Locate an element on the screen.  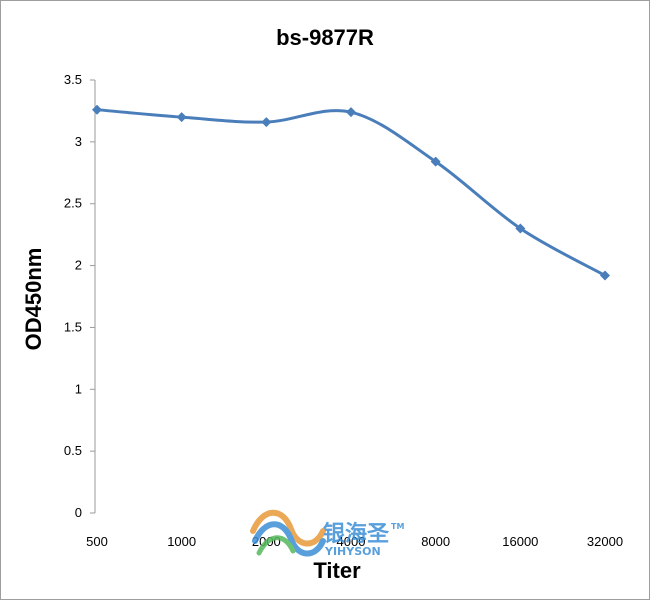
y-tick-label: 2 is located at coordinates (78, 265).